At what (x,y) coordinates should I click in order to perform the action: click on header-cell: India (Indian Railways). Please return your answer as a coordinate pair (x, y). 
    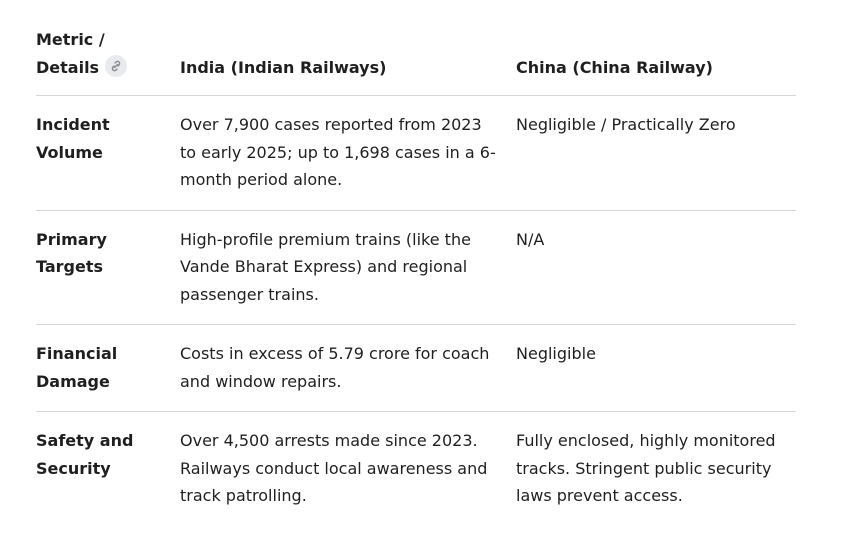
    Looking at the image, I should click on (348, 61).